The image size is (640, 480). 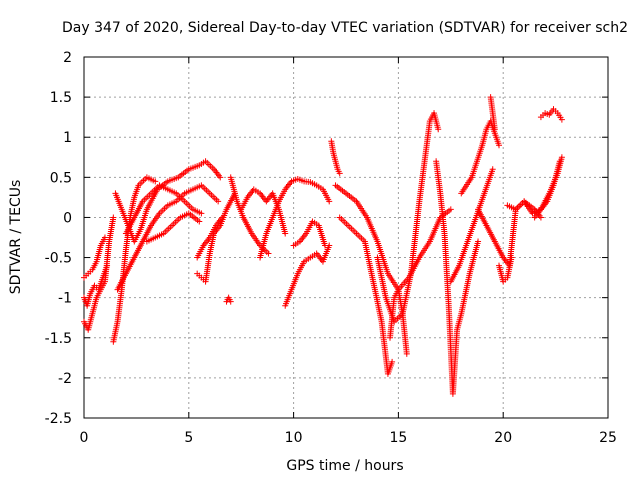 What do you see at coordinates (61, 98) in the screenshot?
I see `y-tick-label: 1.5` at bounding box center [61, 98].